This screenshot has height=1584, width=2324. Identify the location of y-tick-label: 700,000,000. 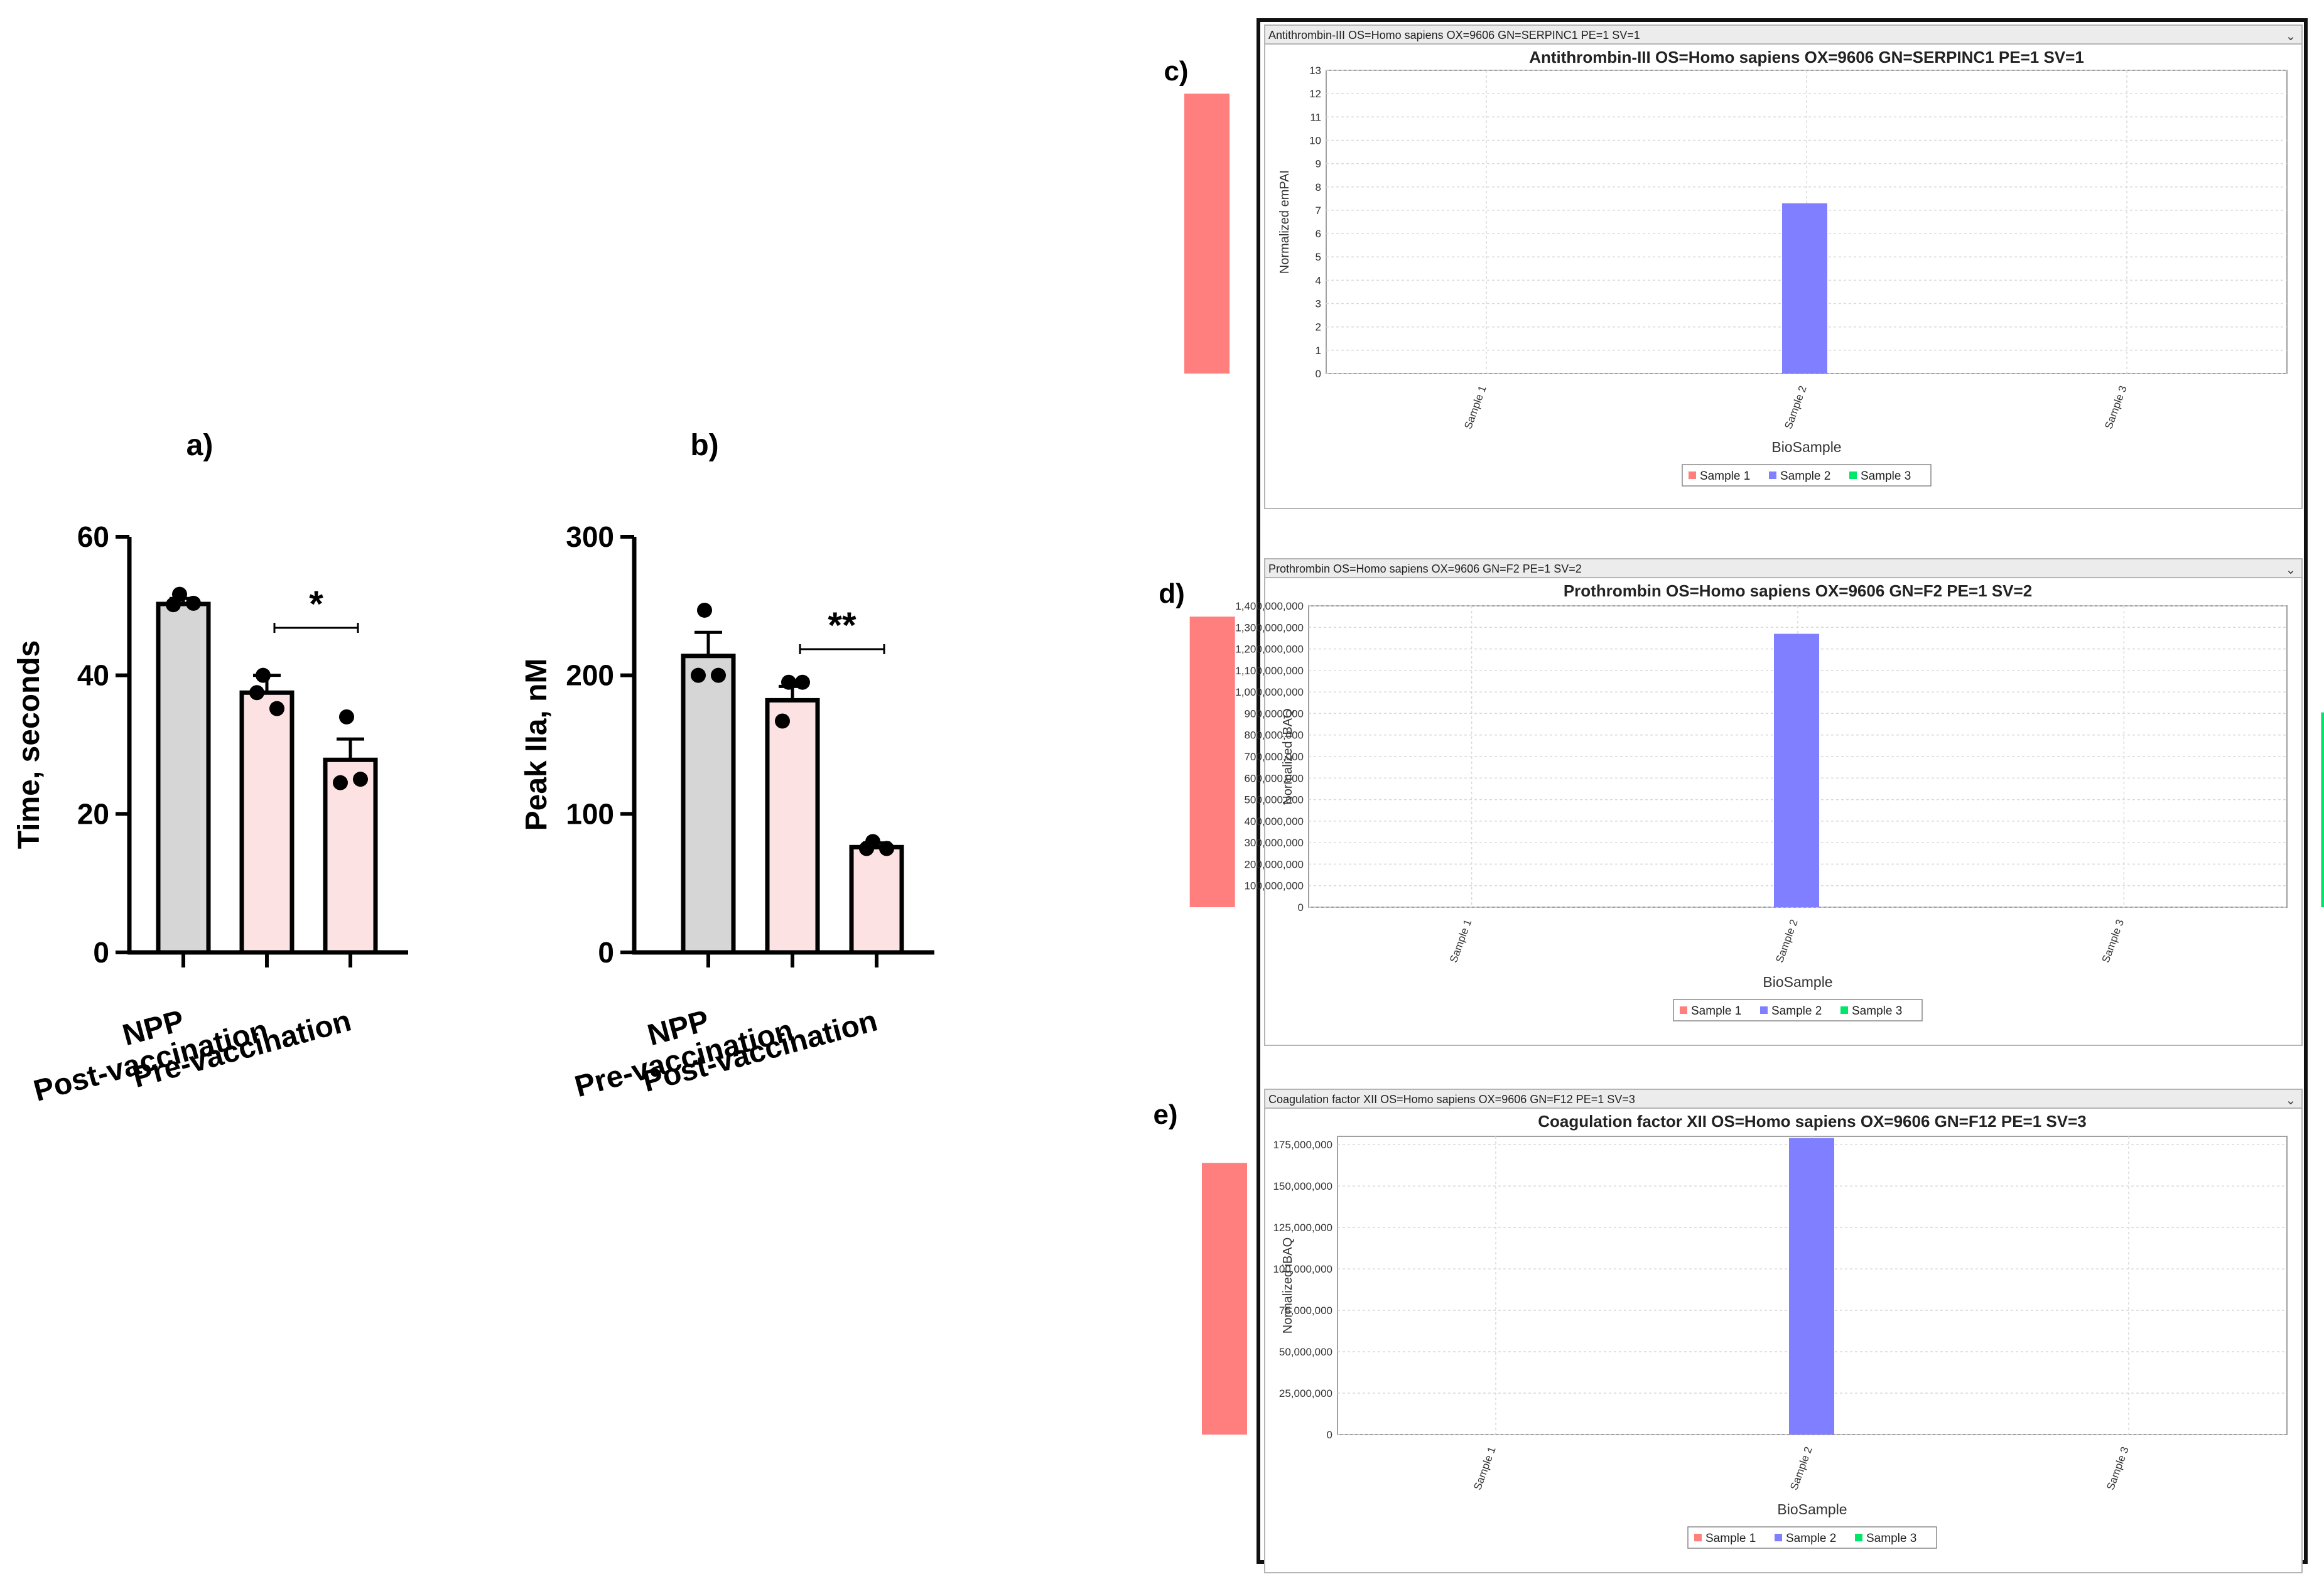
(1274, 757).